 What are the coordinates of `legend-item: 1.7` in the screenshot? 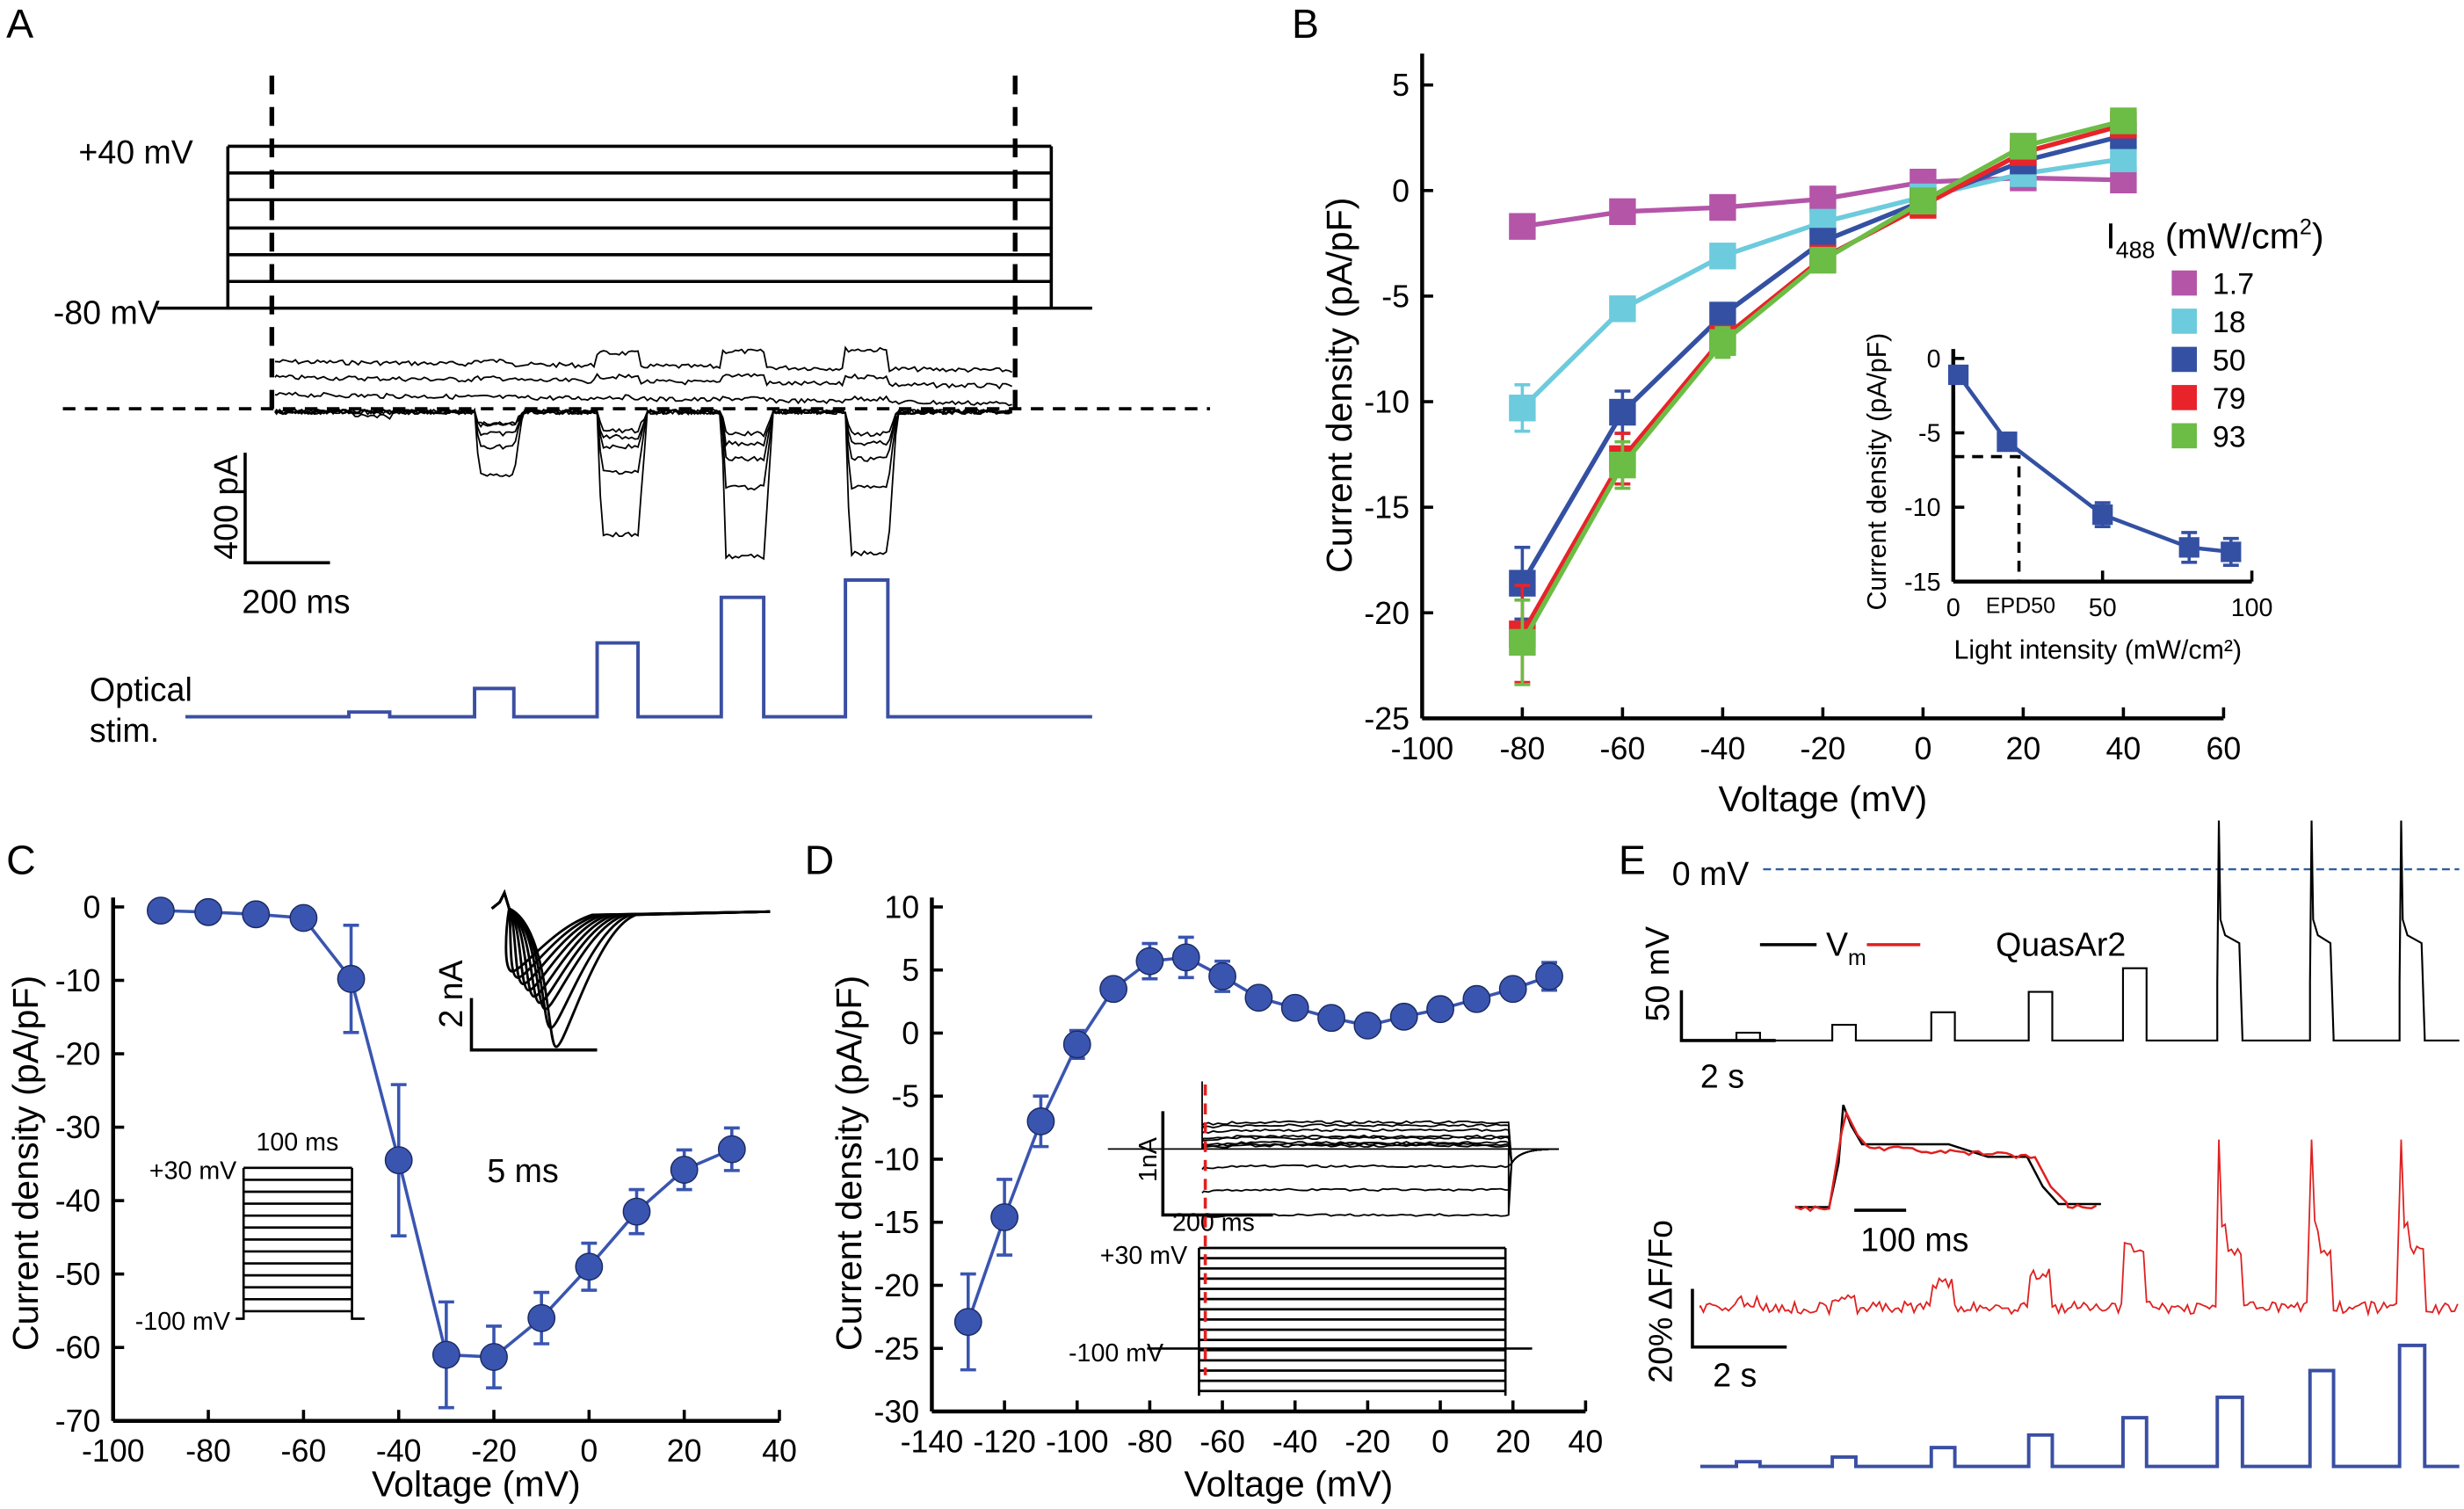 It's located at (2212, 284).